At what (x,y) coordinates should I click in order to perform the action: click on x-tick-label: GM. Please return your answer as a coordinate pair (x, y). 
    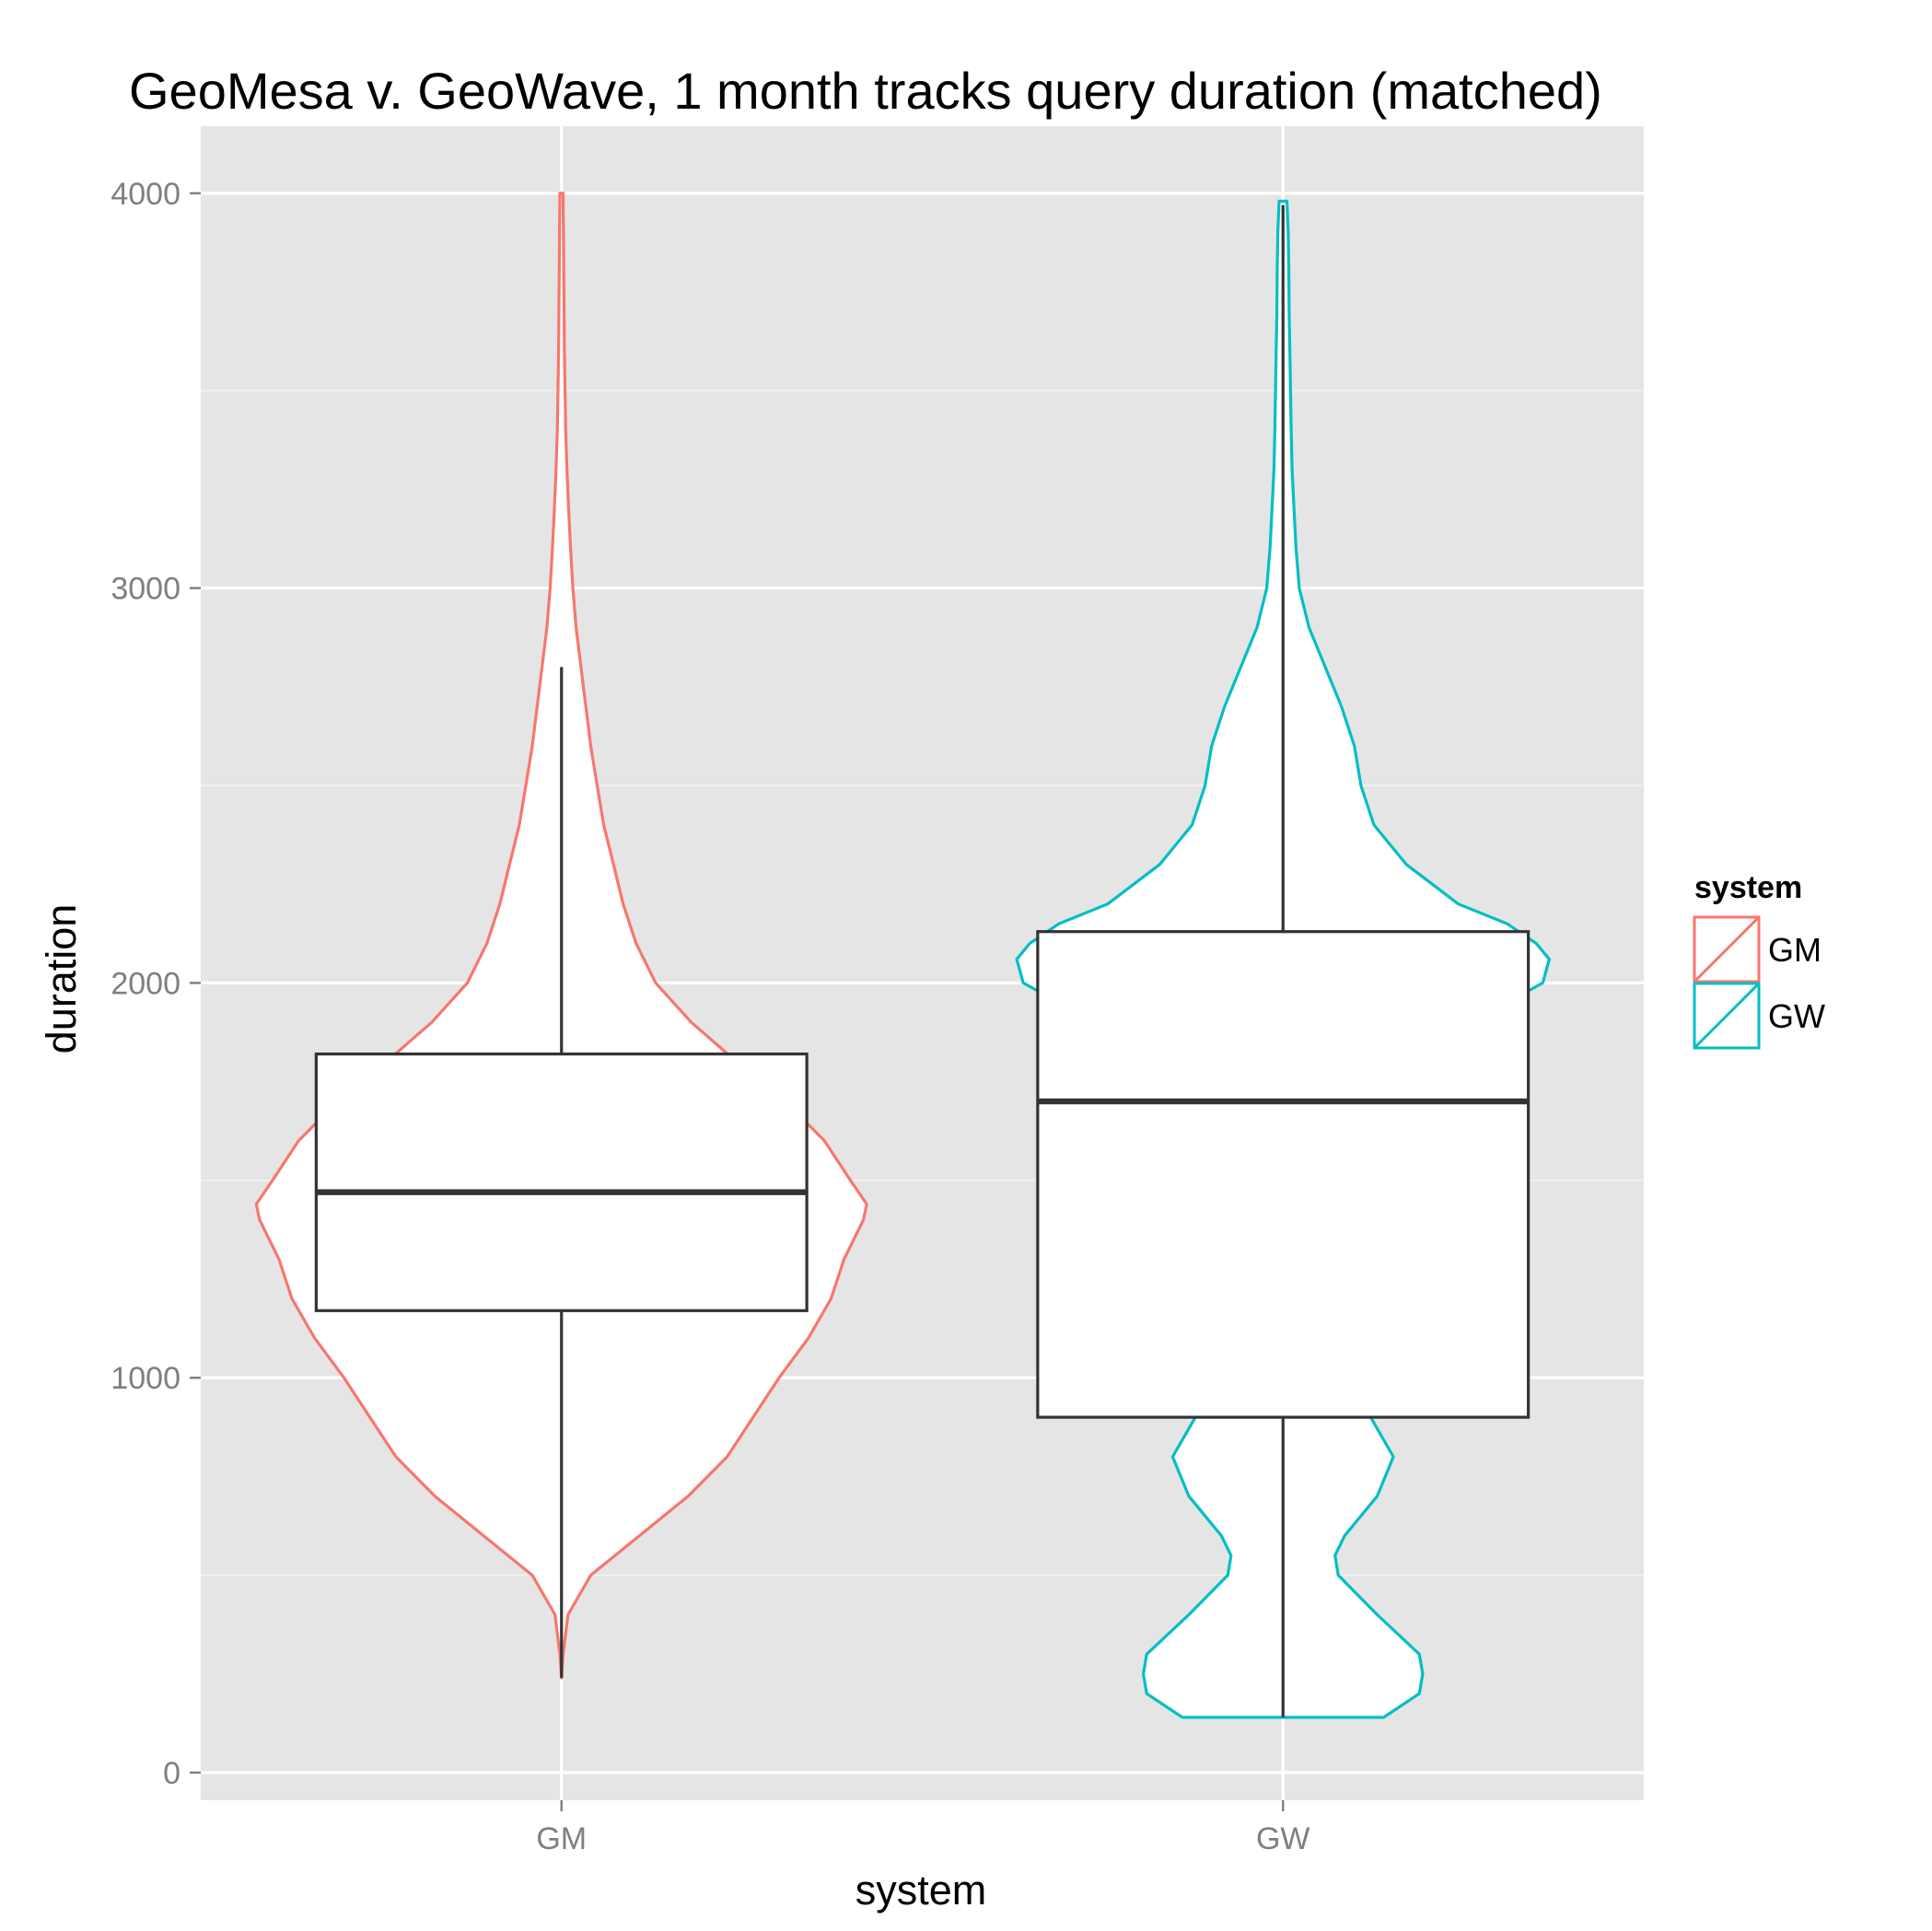
    Looking at the image, I should click on (561, 1838).